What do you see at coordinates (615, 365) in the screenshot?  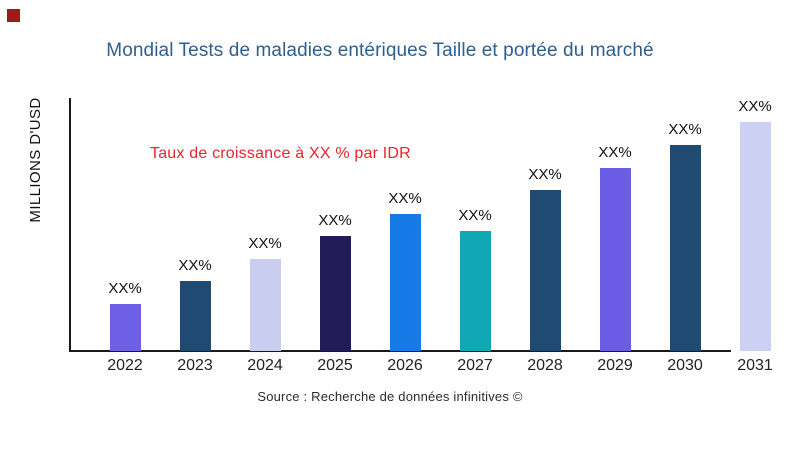 I see `x-tick-label: 2029` at bounding box center [615, 365].